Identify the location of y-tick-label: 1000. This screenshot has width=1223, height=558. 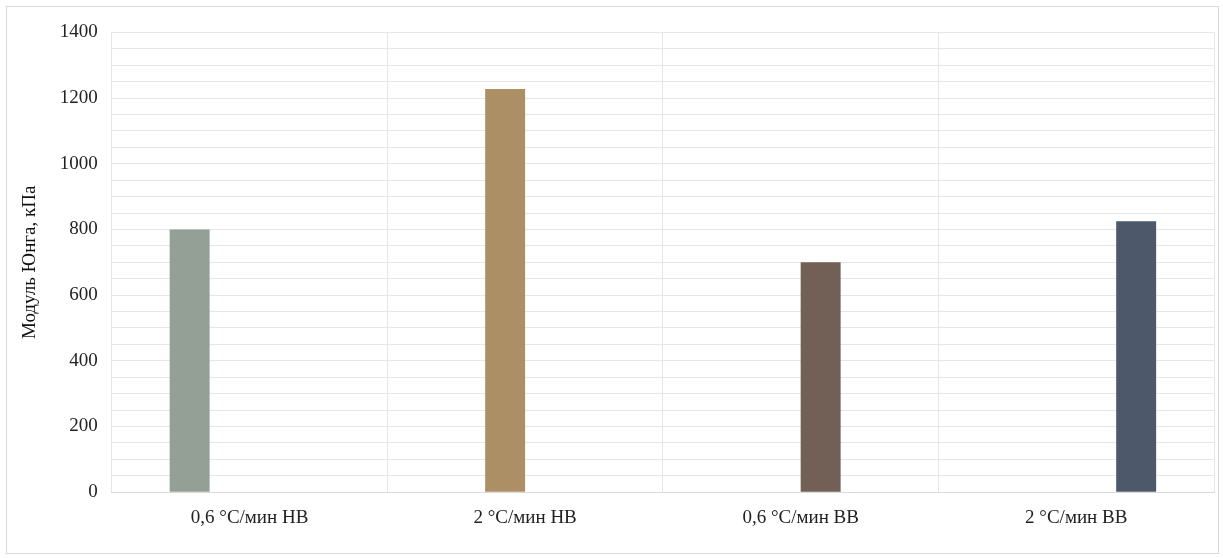
(78, 162).